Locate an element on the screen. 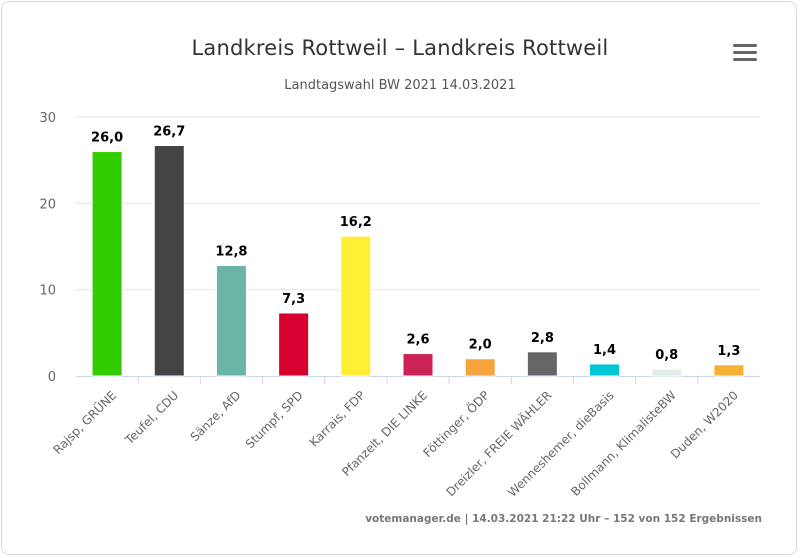 This screenshot has width=800, height=558. data-label: 26,7 is located at coordinates (169, 131).